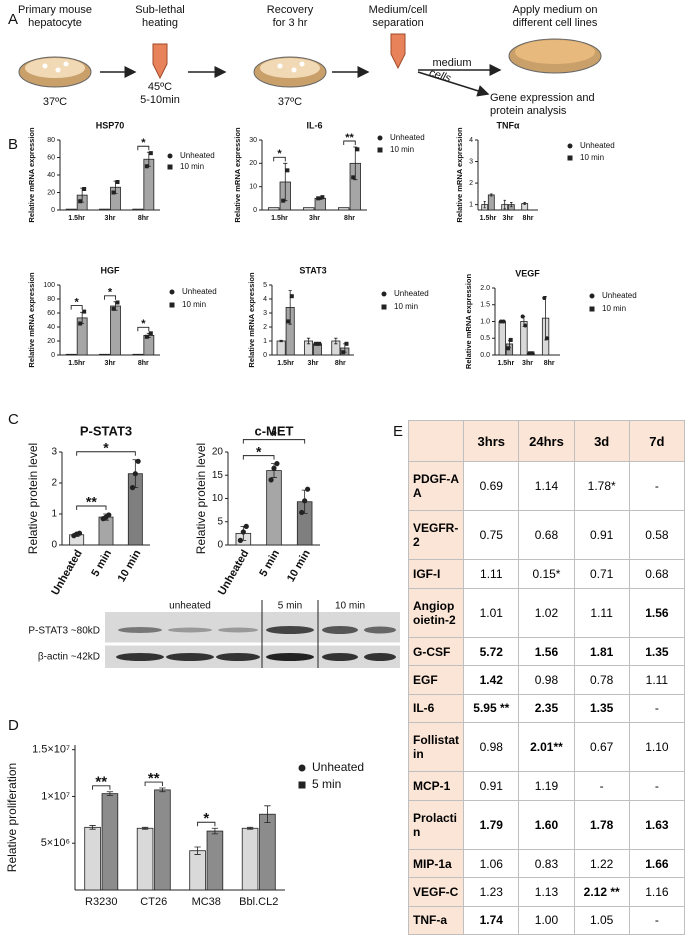 This screenshot has width=690, height=937. What do you see at coordinates (546, 613) in the screenshot?
I see `table-cell: 1.02` at bounding box center [546, 613].